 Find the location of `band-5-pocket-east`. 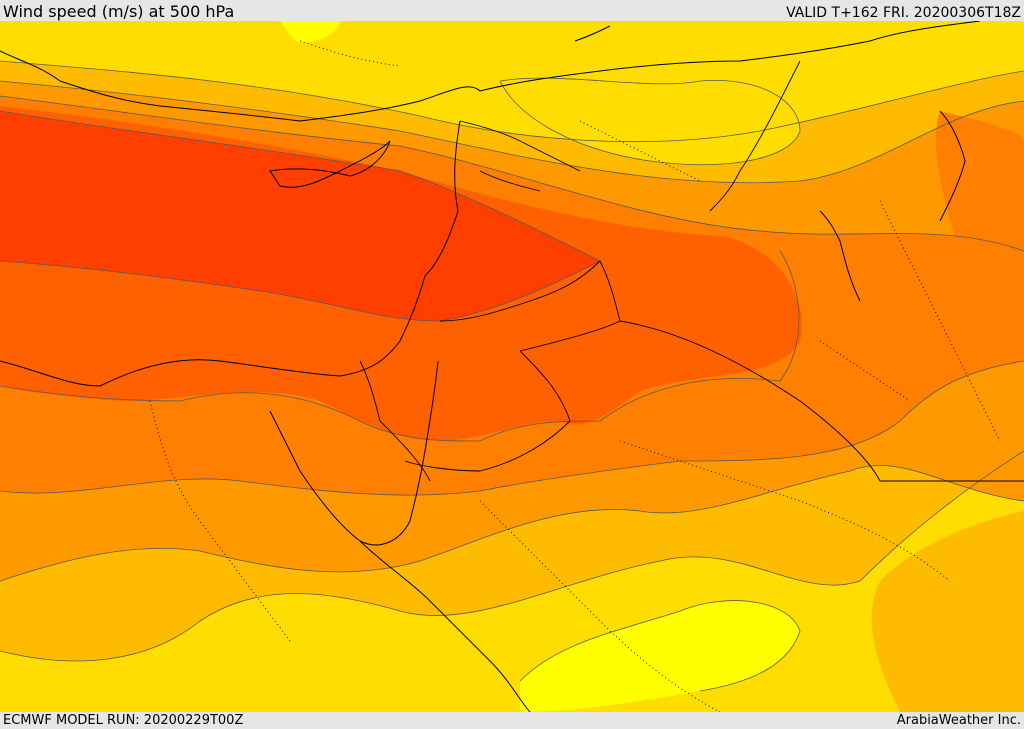

band-5-pocket-east is located at coordinates (979, 211).